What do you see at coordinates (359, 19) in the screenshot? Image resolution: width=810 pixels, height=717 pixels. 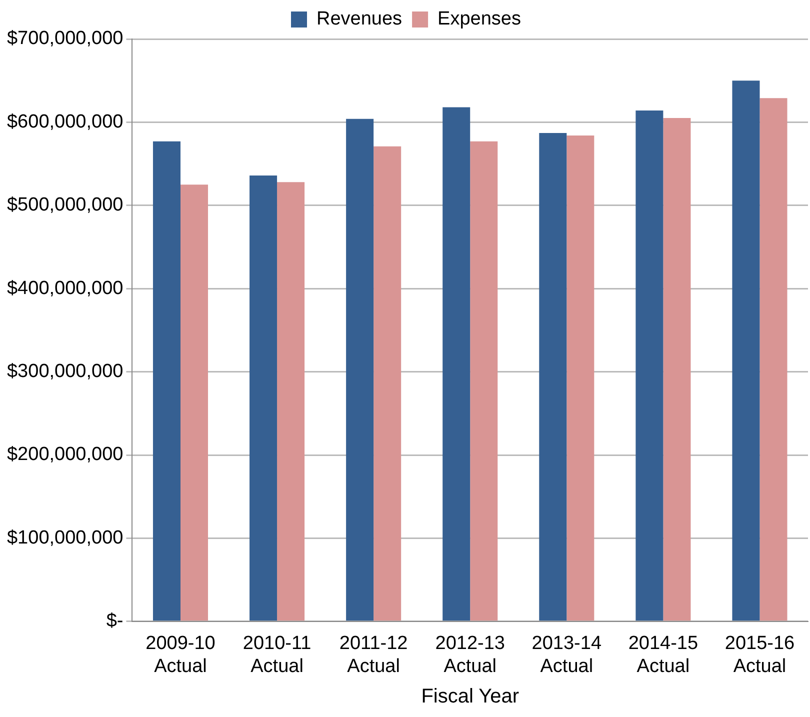 I see `legend-label: Revenues` at bounding box center [359, 19].